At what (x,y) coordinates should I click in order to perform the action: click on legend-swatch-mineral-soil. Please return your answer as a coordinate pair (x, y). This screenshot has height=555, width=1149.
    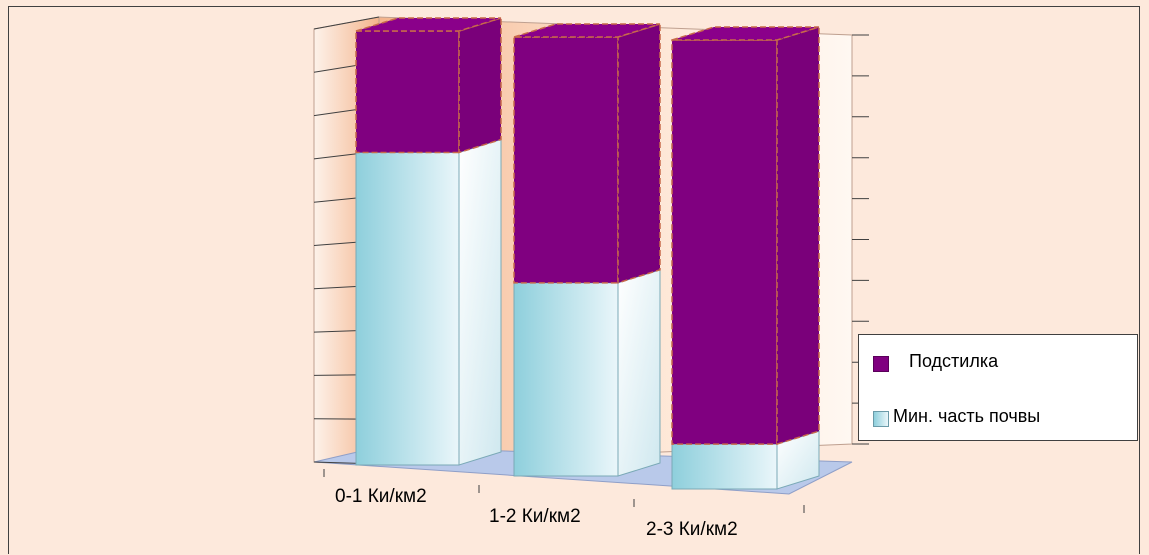
    Looking at the image, I should click on (881, 419).